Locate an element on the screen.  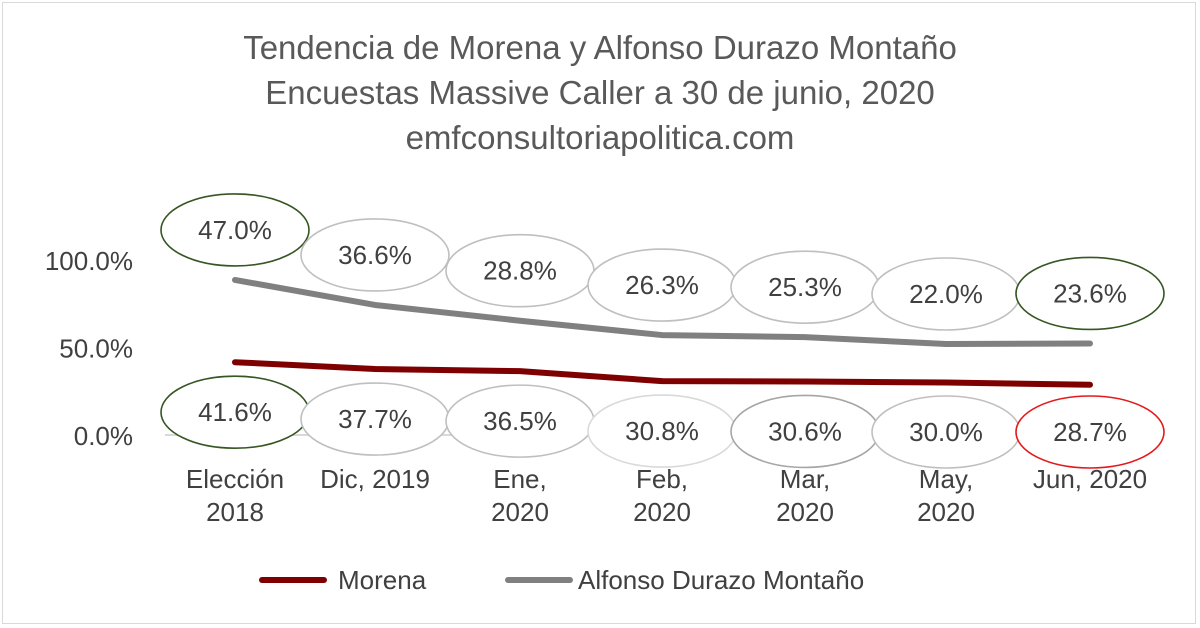
data-label: 22.0% is located at coordinates (946, 294).